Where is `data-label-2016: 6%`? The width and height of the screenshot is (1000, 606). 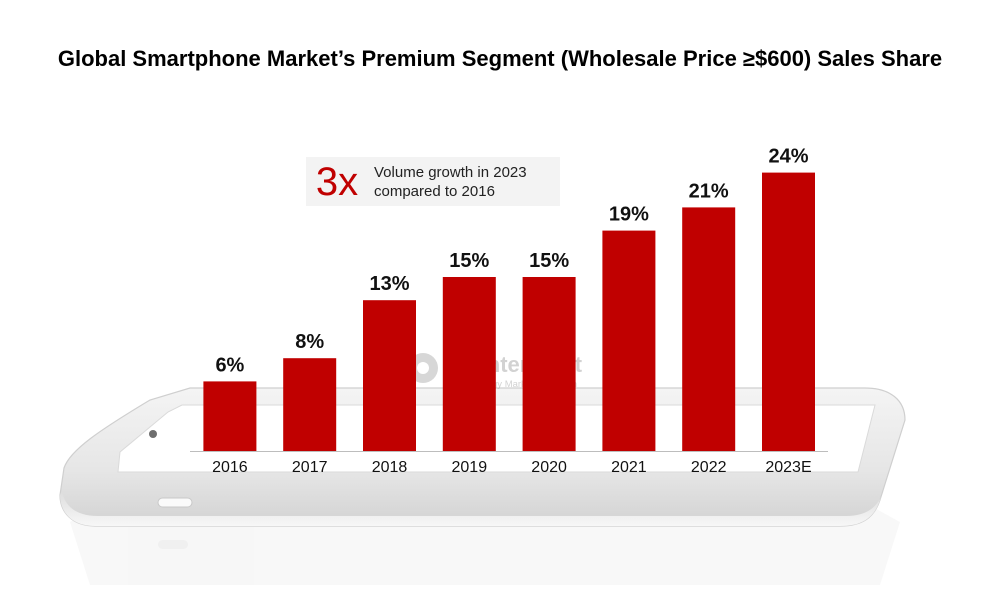 data-label-2016: 6% is located at coordinates (229, 365).